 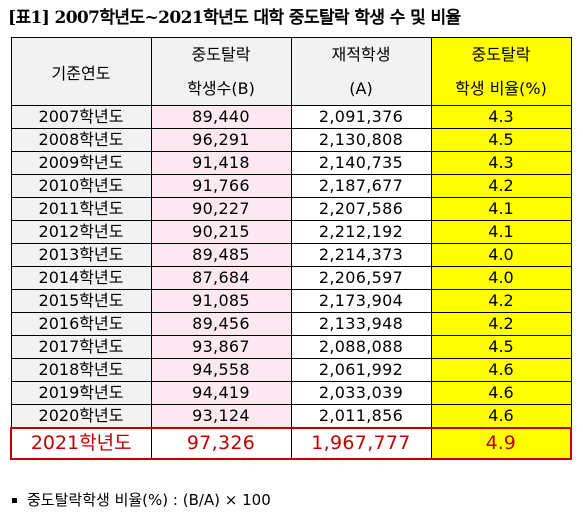 What do you see at coordinates (14, 500) in the screenshot?
I see `bullet-icon` at bounding box center [14, 500].